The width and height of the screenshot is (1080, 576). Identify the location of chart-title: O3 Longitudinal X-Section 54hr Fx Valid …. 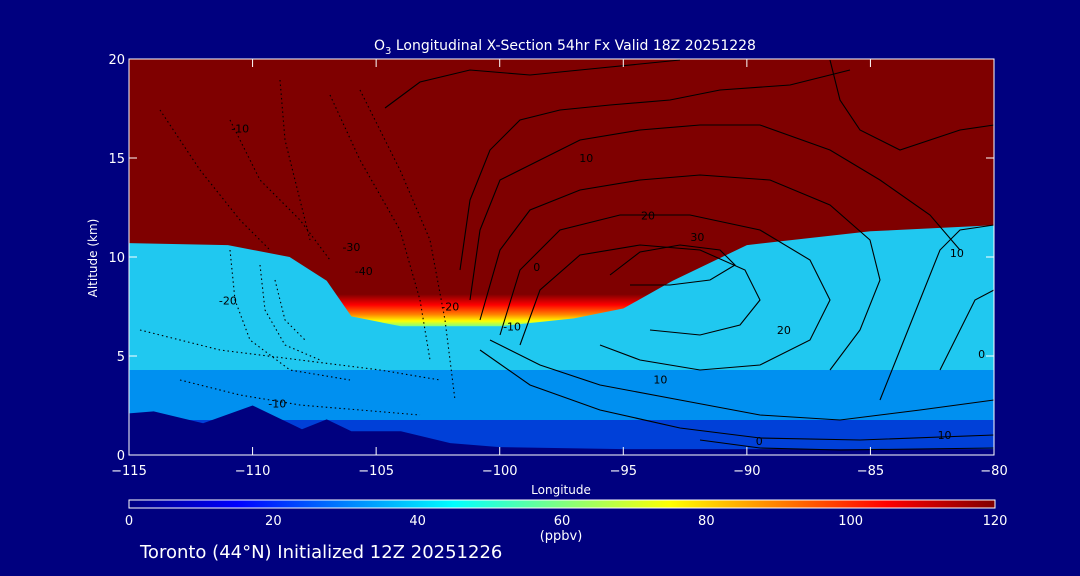
(565, 47).